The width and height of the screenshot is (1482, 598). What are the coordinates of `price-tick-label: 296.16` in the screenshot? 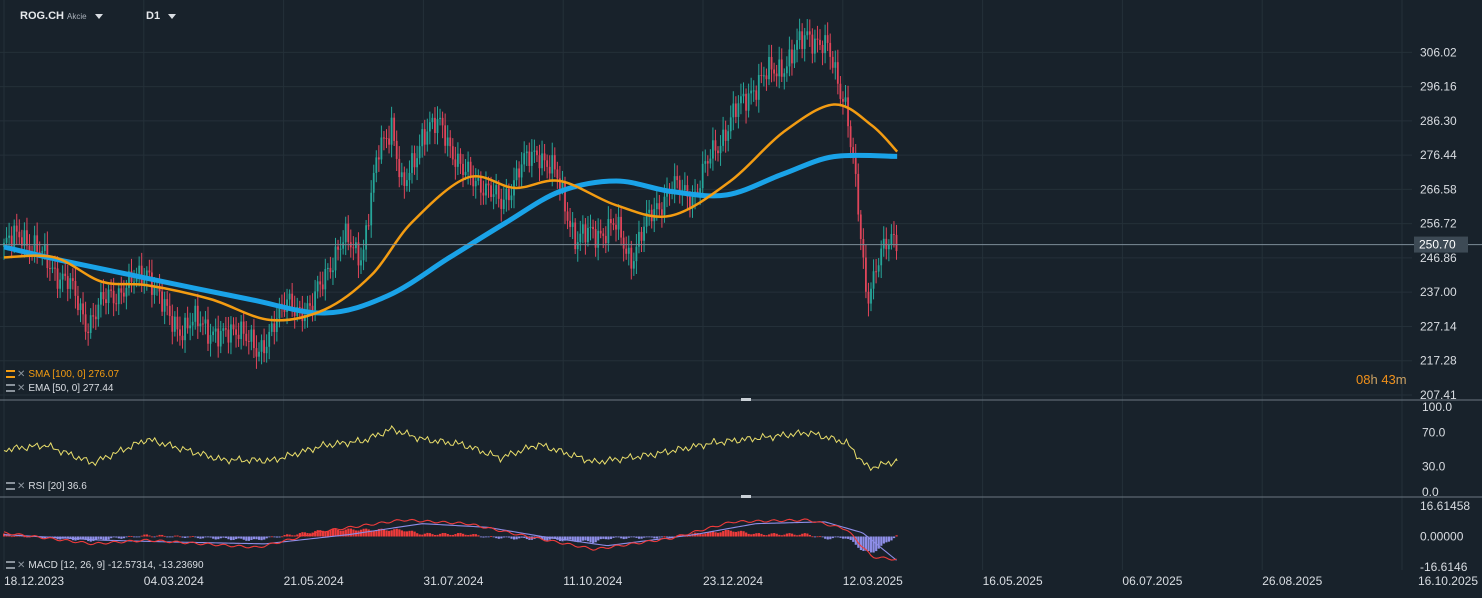 It's located at (1438, 87).